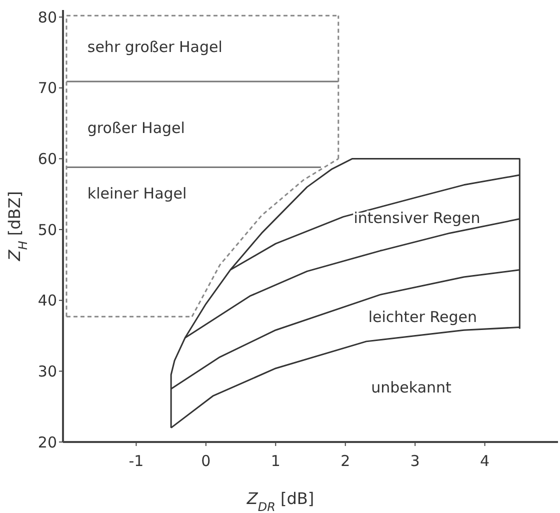  I want to click on y-tick-label: 70, so click(47, 88).